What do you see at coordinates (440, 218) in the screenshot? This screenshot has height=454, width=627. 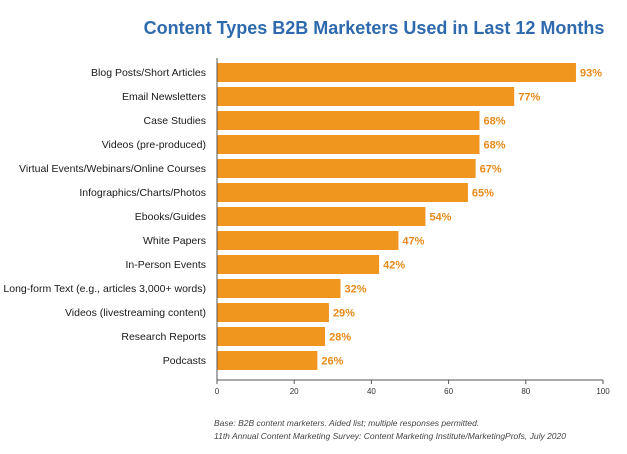 I see `value-label: 54%` at bounding box center [440, 218].